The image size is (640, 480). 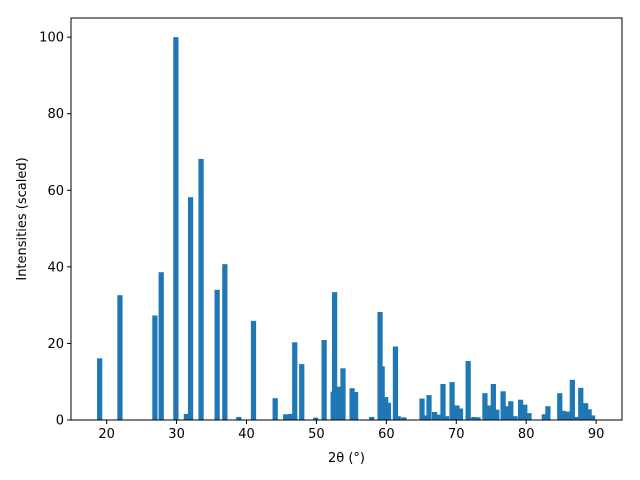 What do you see at coordinates (176, 434) in the screenshot?
I see `x-tick-label: 30` at bounding box center [176, 434].